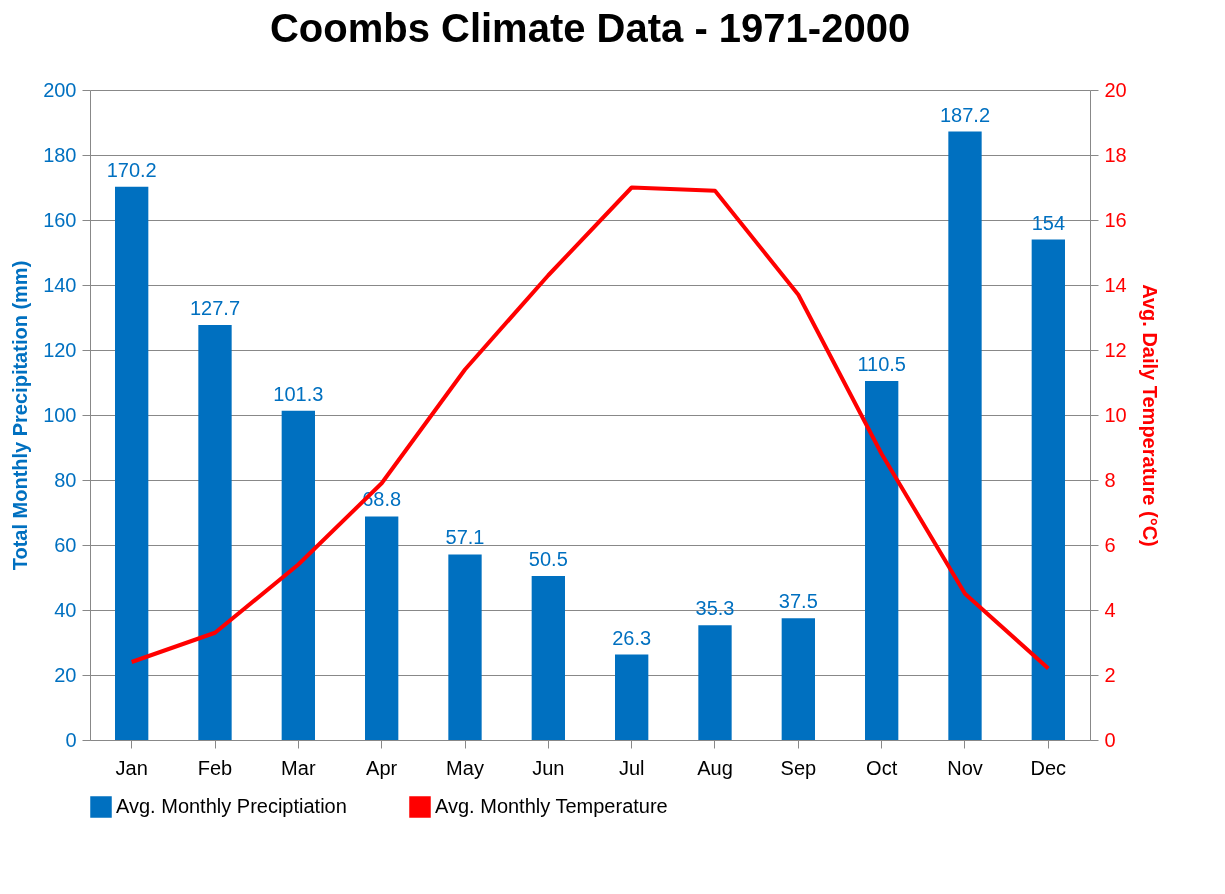 Image resolution: width=1225 pixels, height=894 pixels. Describe the element at coordinates (798, 767) in the screenshot. I see `x-tick-label: Sep` at that location.